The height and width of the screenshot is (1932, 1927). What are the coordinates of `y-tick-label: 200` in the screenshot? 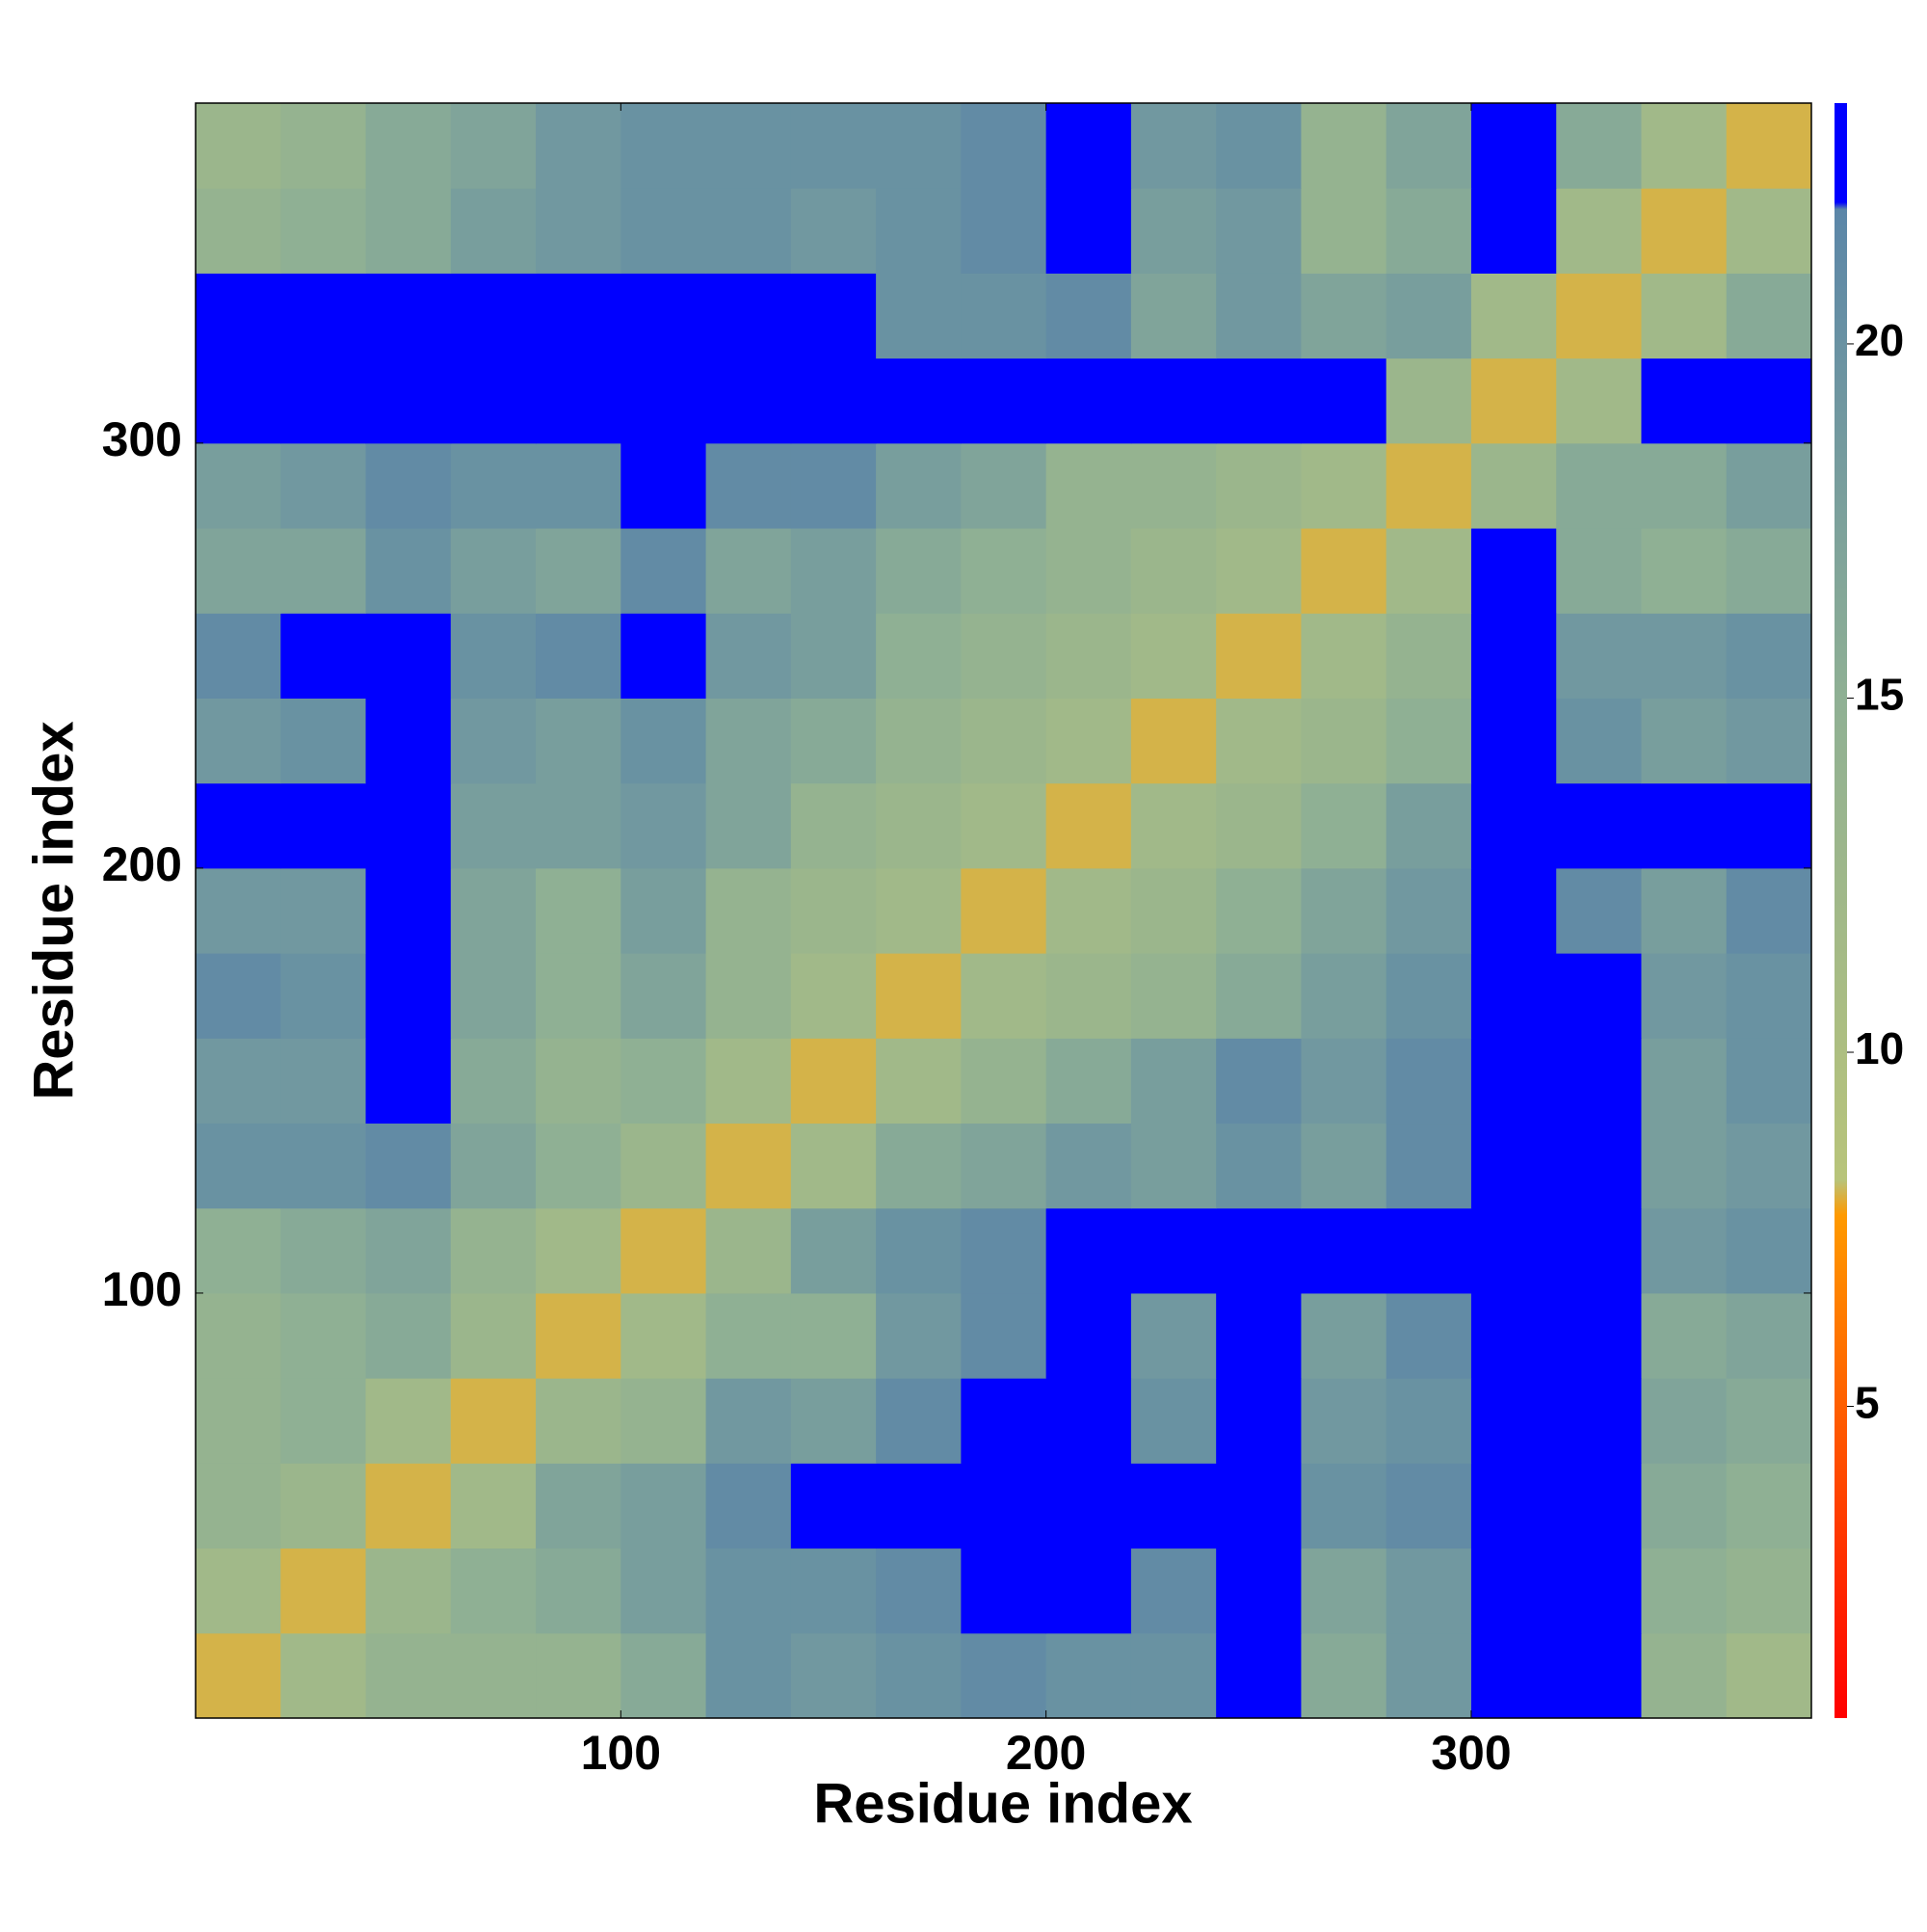 It's located at (142, 864).